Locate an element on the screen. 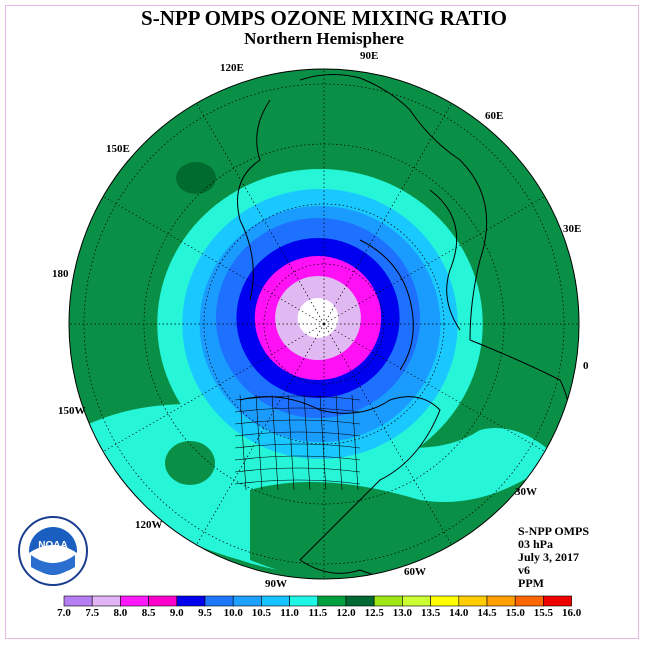 This screenshot has width=648, height=648. colorbar-tick-label: 7.0 is located at coordinates (64, 613).